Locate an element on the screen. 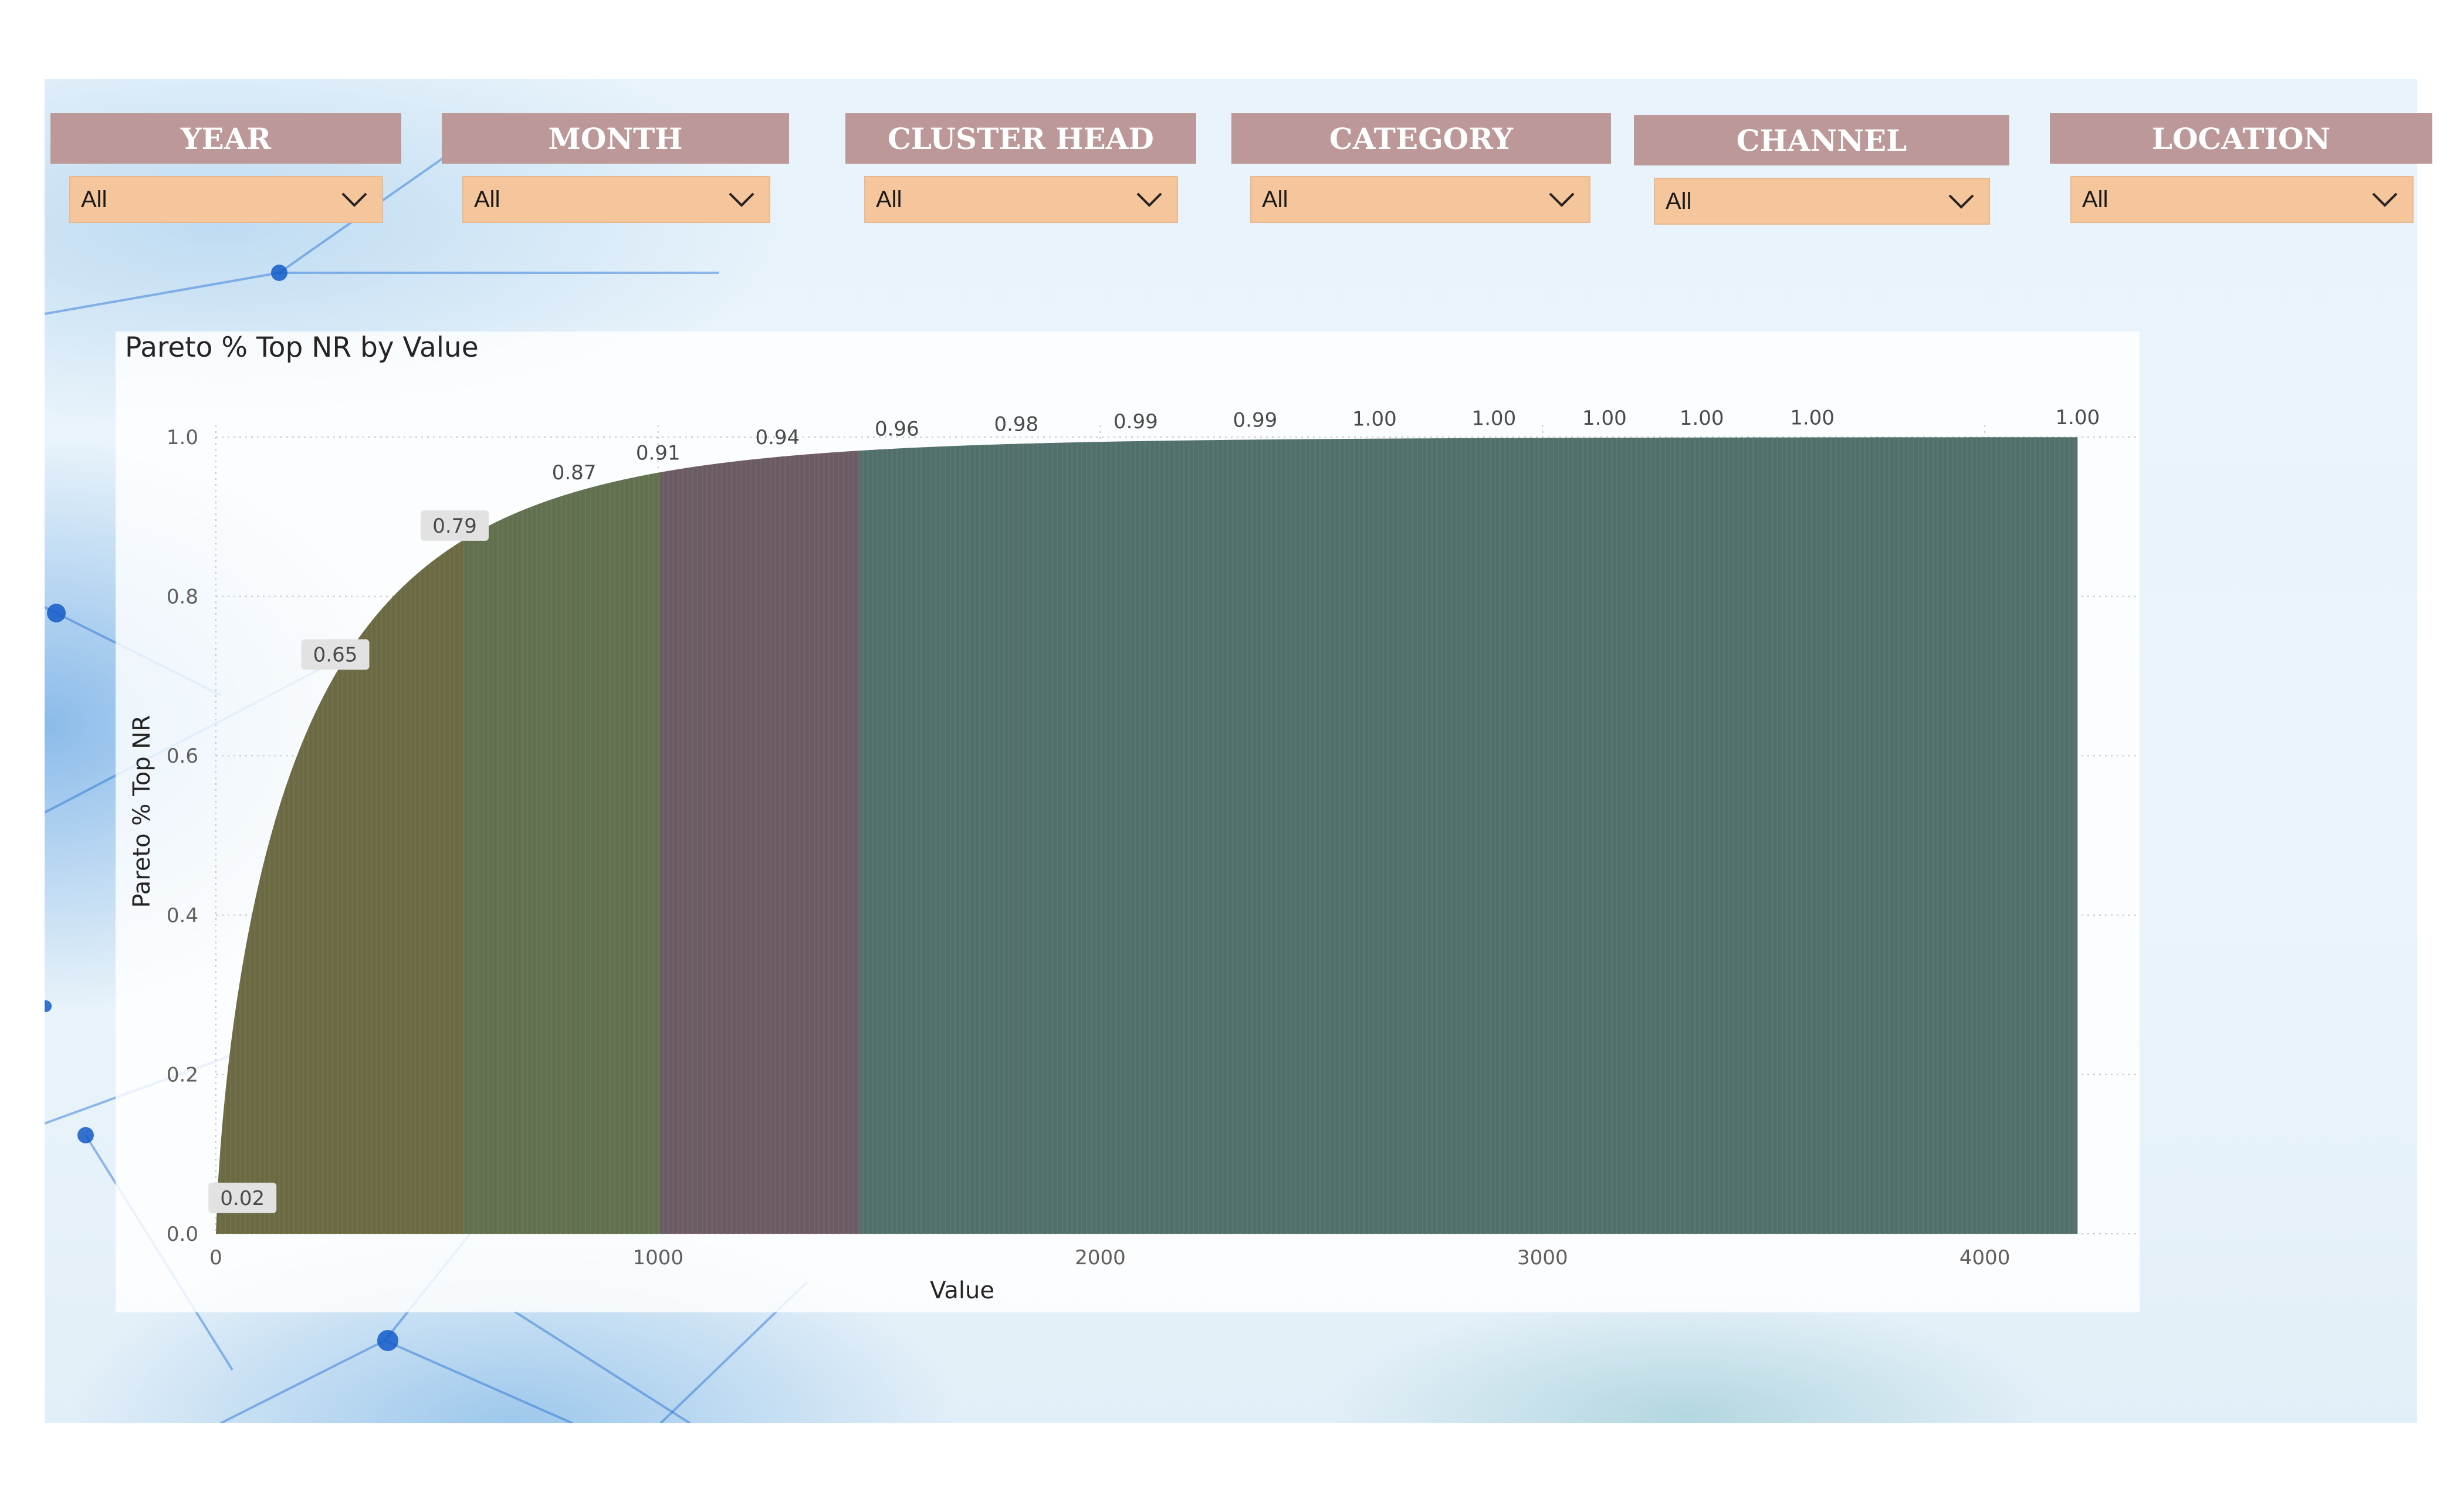 The width and height of the screenshot is (2464, 1496). slicer-category-dropdown: All is located at coordinates (1420, 199).